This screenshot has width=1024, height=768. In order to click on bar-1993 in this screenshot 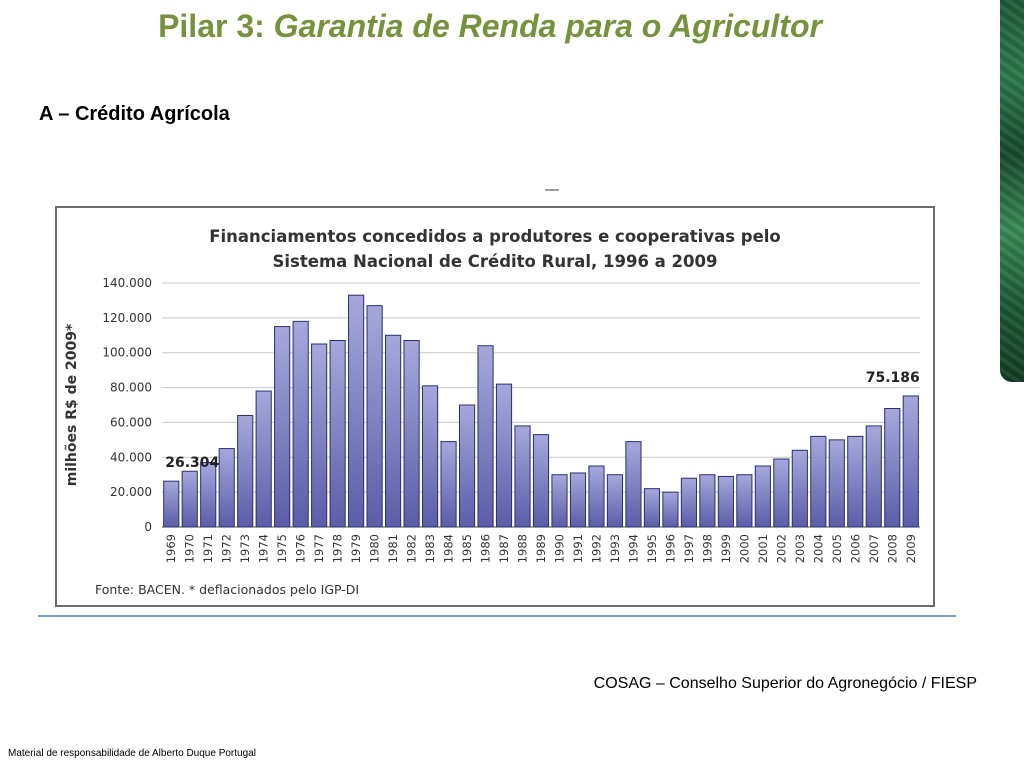, I will do `click(615, 501)`.